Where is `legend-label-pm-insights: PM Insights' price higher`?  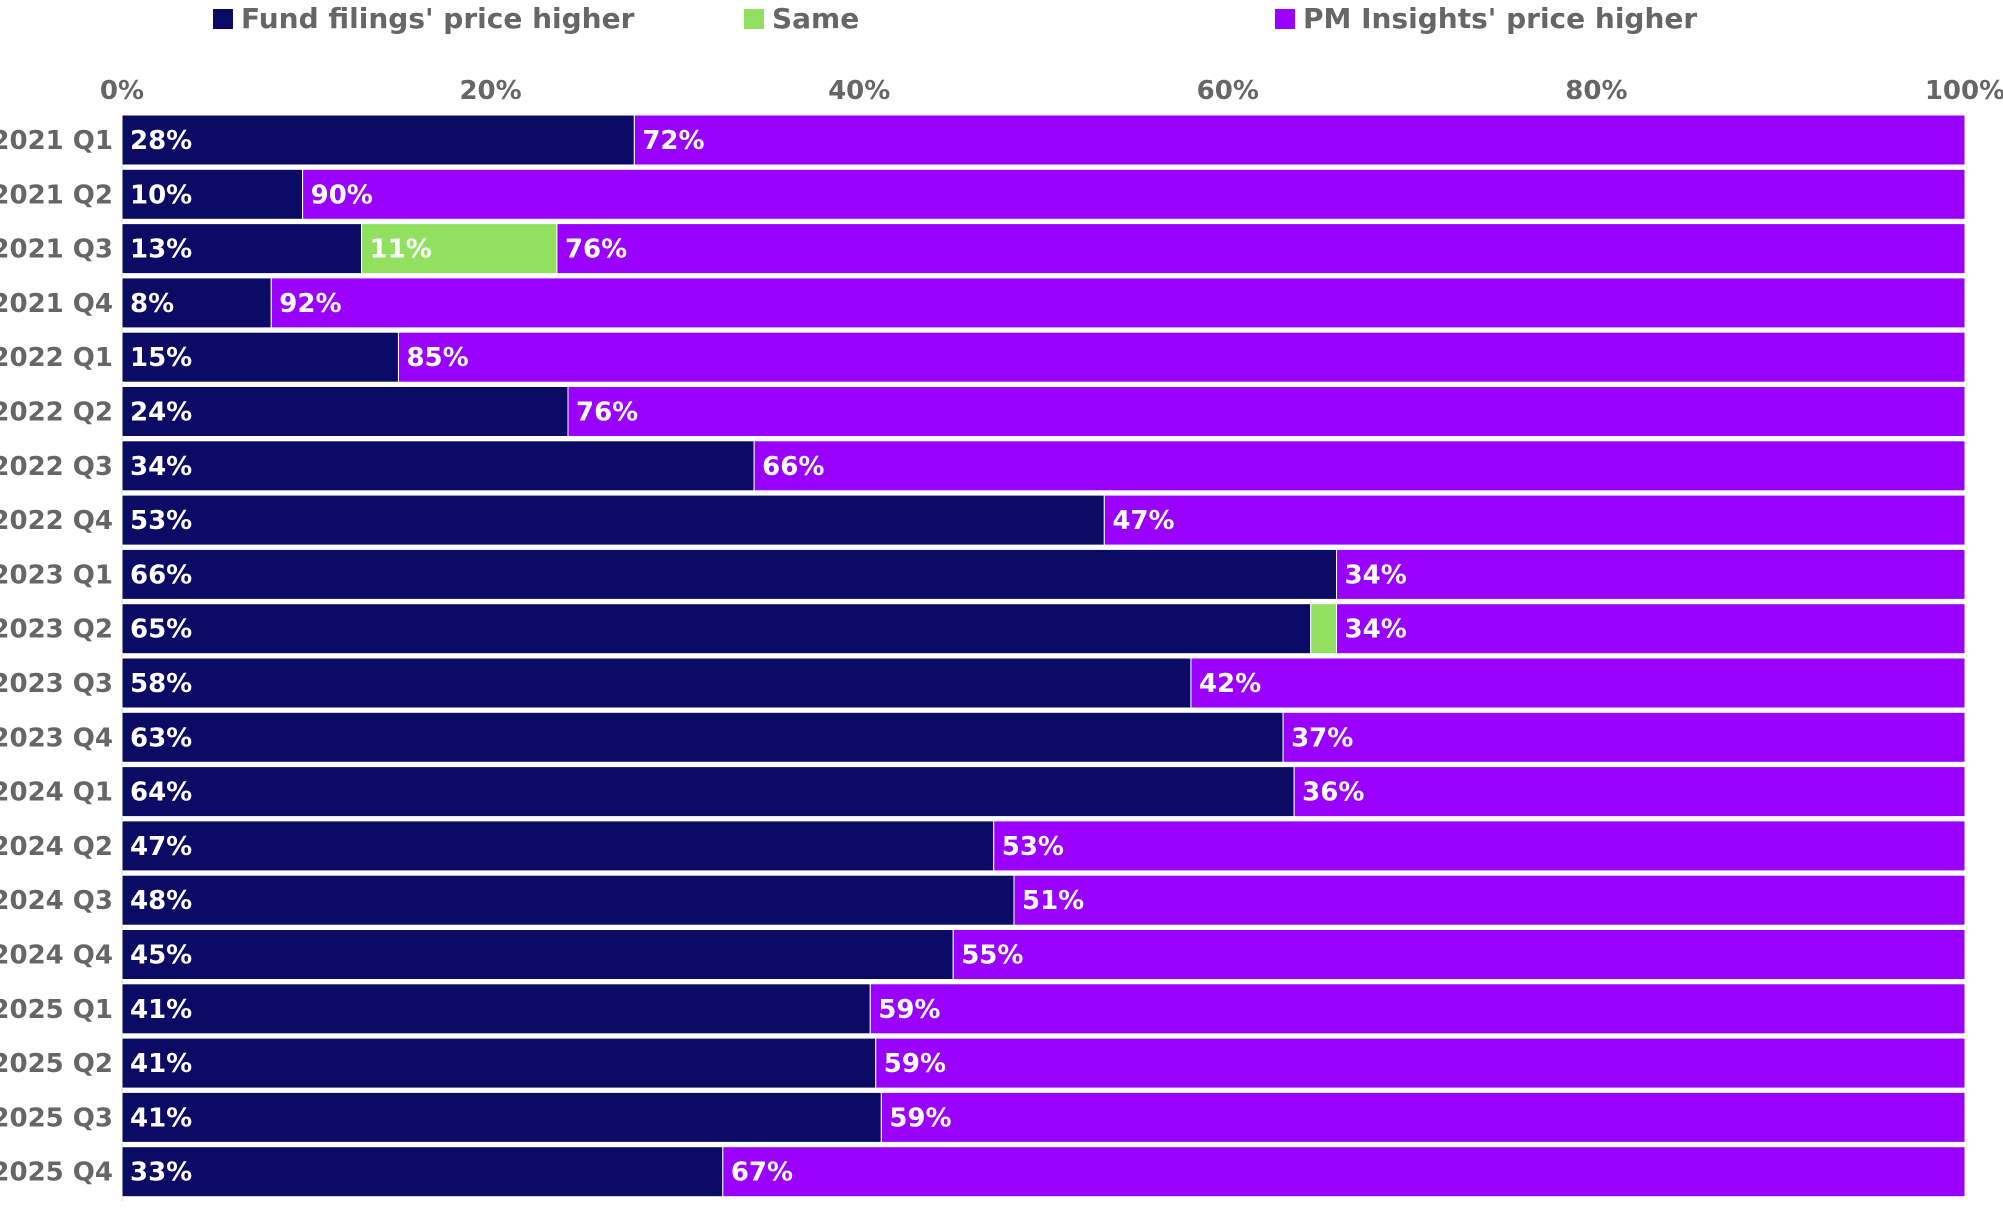
legend-label-pm-insights: PM Insights' price higher is located at coordinates (1500, 18).